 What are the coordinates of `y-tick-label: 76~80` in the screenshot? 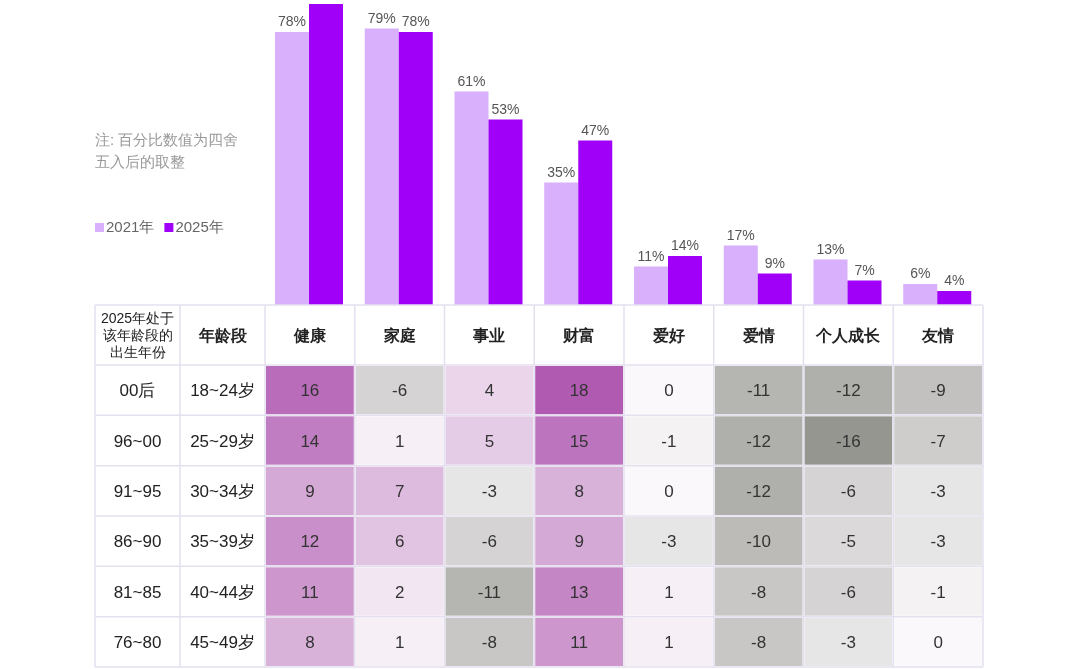 It's located at (137, 642).